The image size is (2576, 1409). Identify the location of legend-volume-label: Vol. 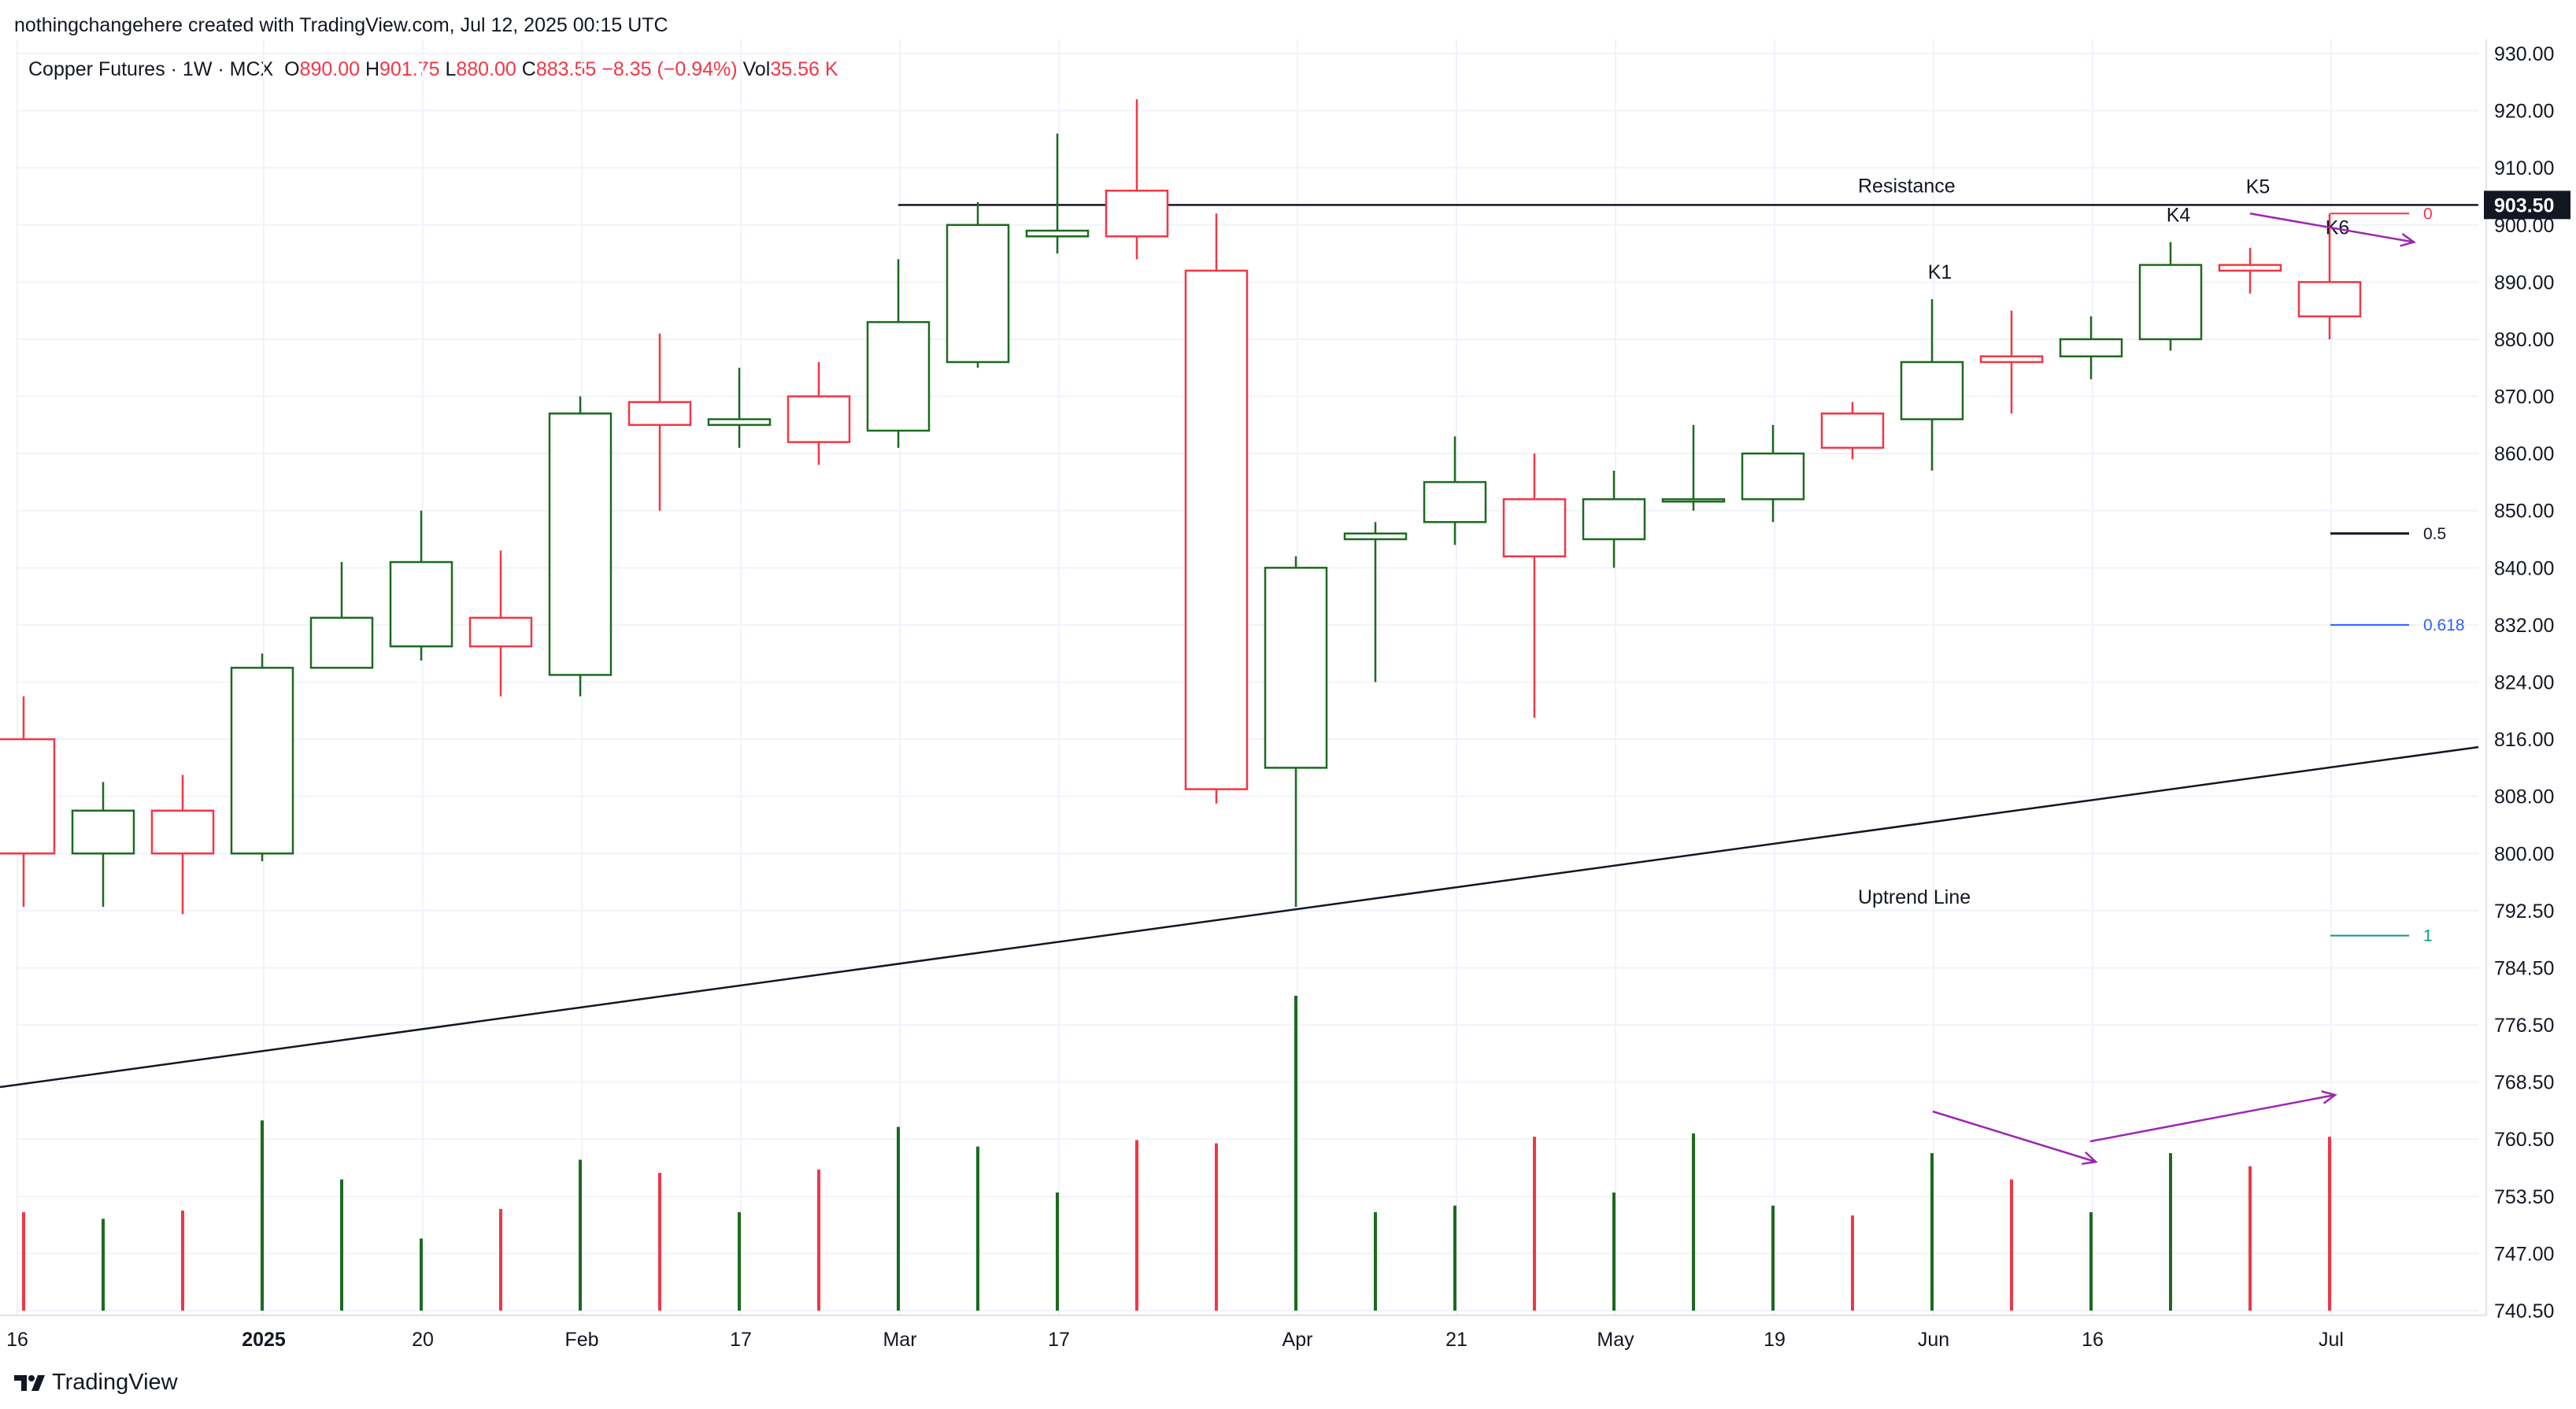
(756, 69).